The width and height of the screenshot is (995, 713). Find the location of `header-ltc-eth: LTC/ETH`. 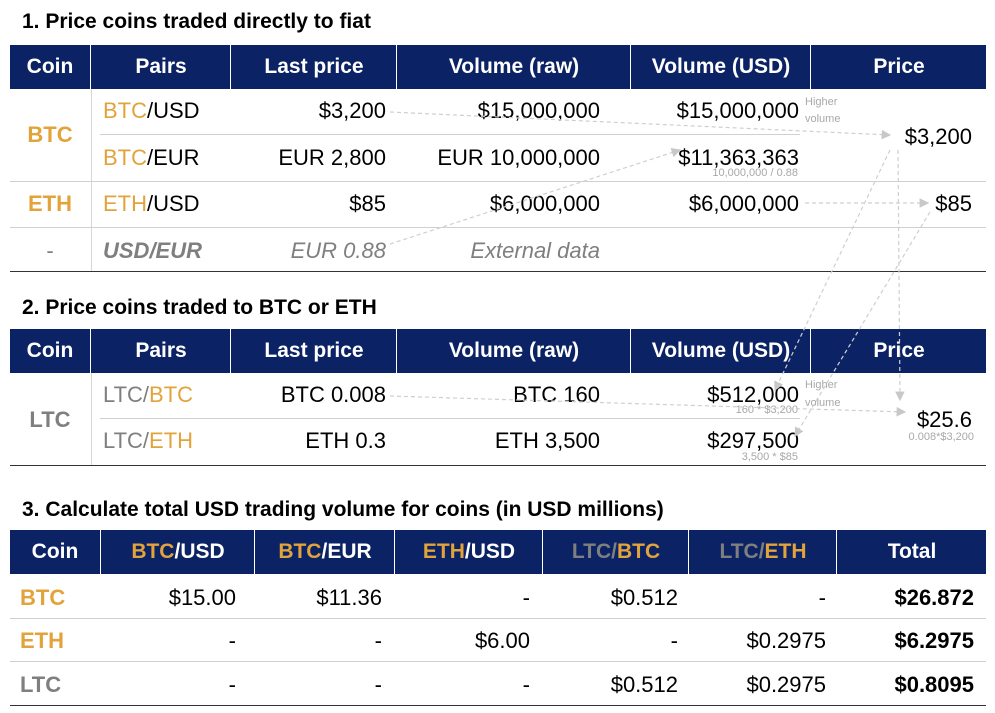

header-ltc-eth: LTC/ETH is located at coordinates (762, 552).